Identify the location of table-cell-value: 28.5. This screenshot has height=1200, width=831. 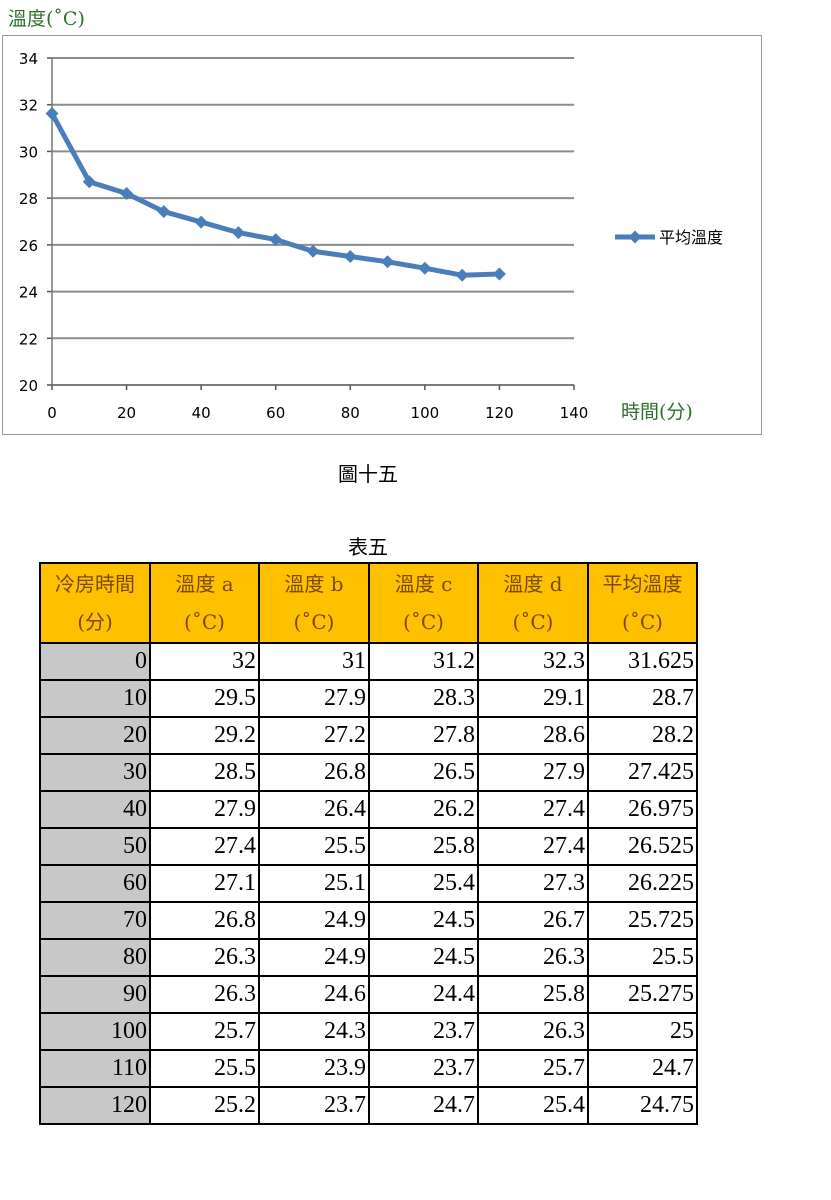
(204, 772).